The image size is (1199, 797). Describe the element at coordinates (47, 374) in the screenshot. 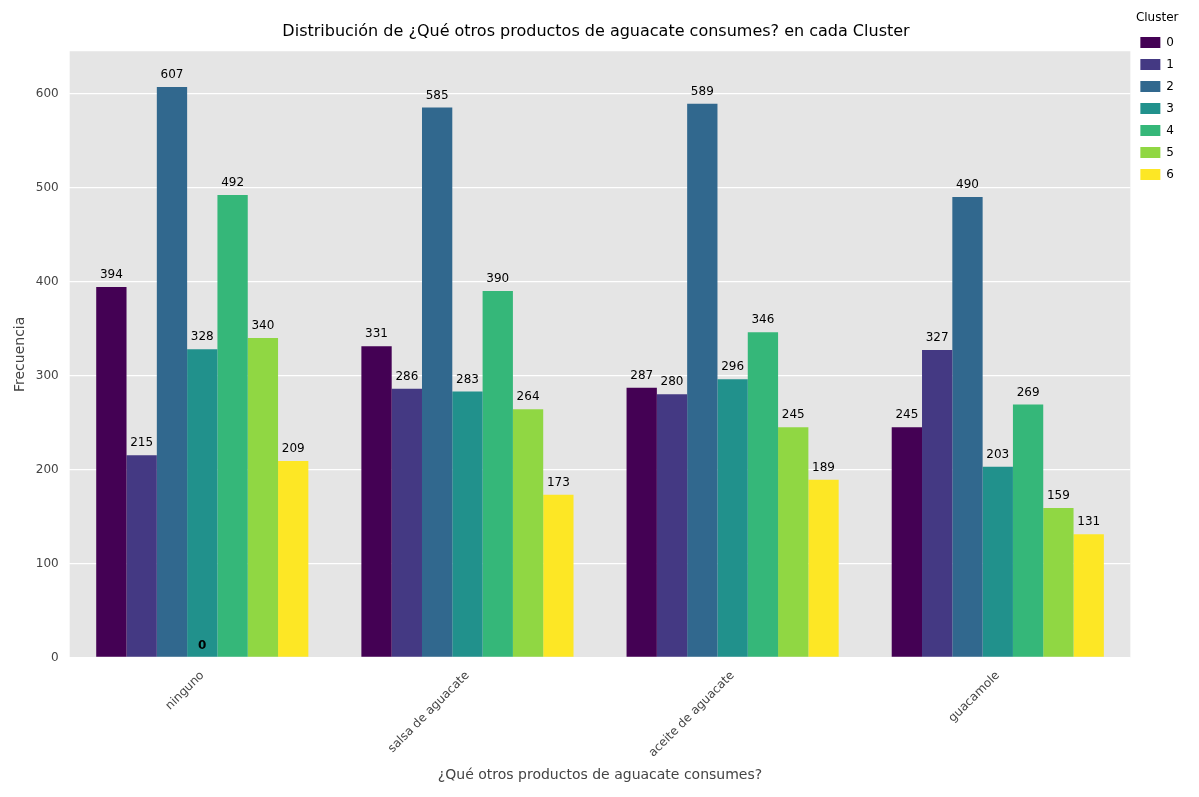

I see `y-tick-label: 300` at that location.